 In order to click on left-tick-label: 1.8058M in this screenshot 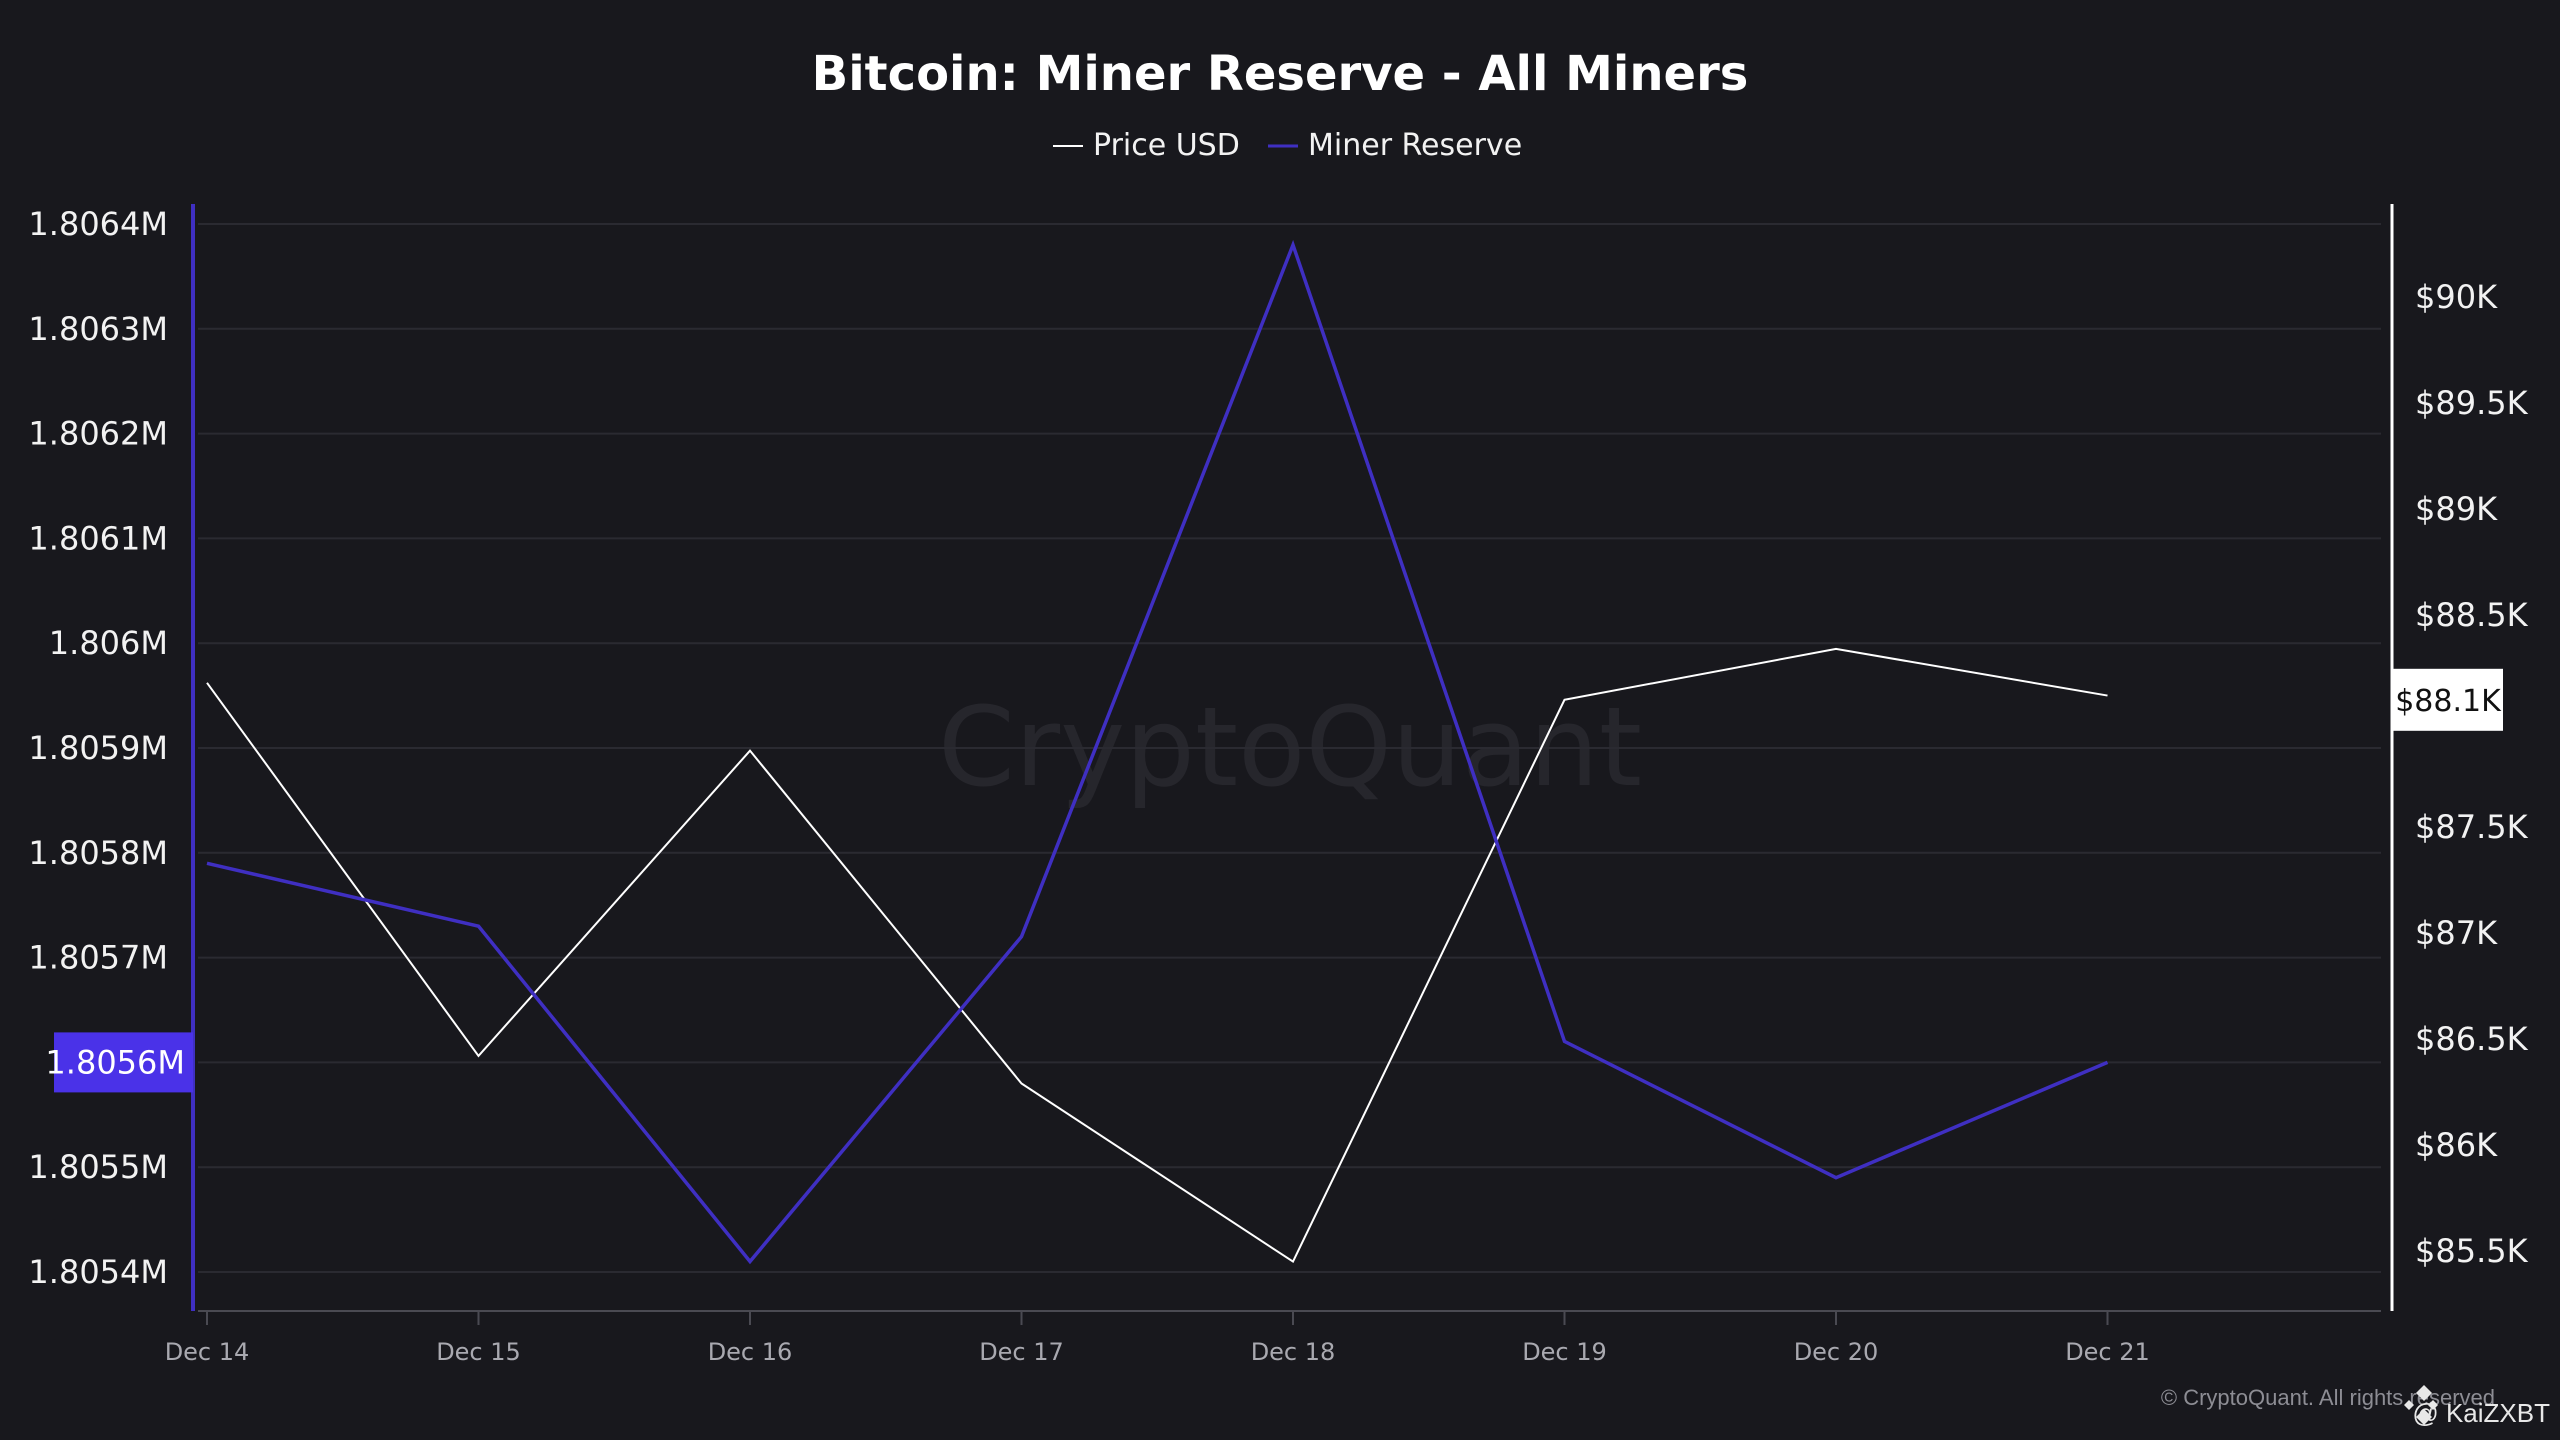, I will do `click(98, 853)`.